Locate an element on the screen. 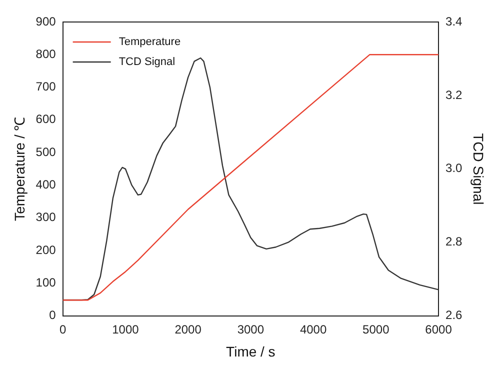 This screenshot has width=504, height=373. x-tick-label: 2000 is located at coordinates (188, 329).